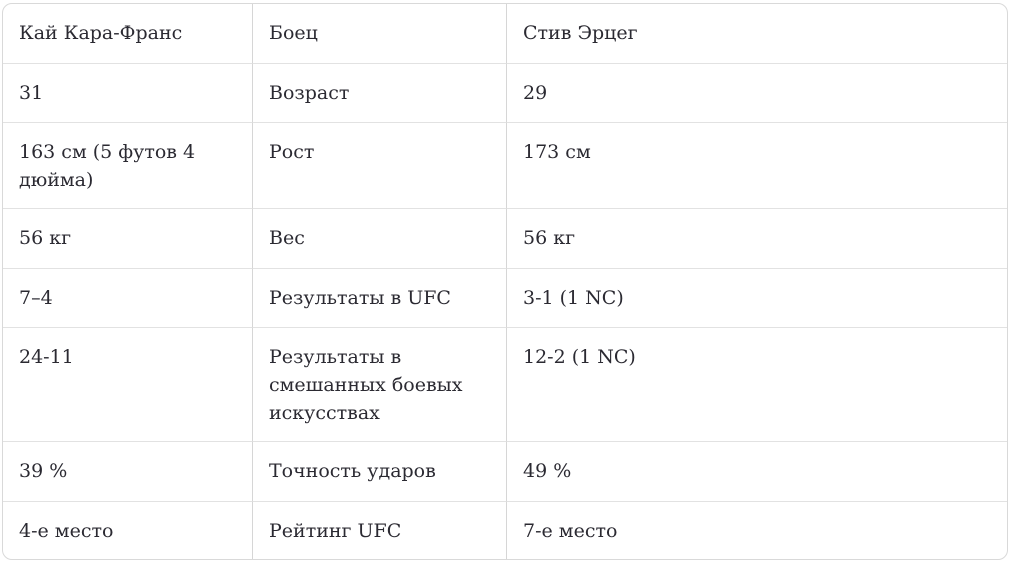  I want to click on fighter1-ufc-ranking: 4-е место, so click(127, 530).